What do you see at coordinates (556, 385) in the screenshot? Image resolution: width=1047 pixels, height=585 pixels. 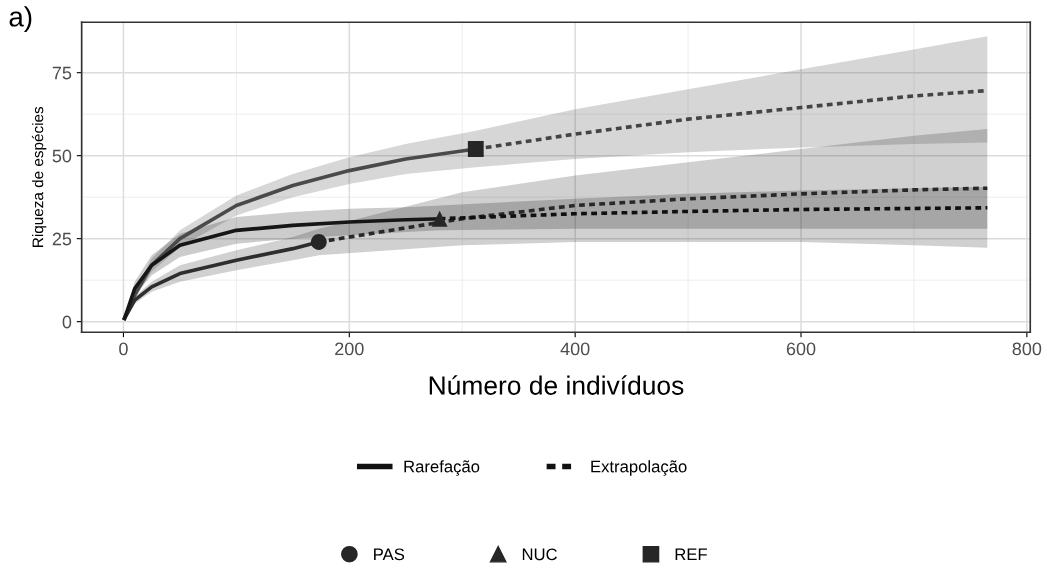 I see `x-axis-title: Número de indivíduos` at bounding box center [556, 385].